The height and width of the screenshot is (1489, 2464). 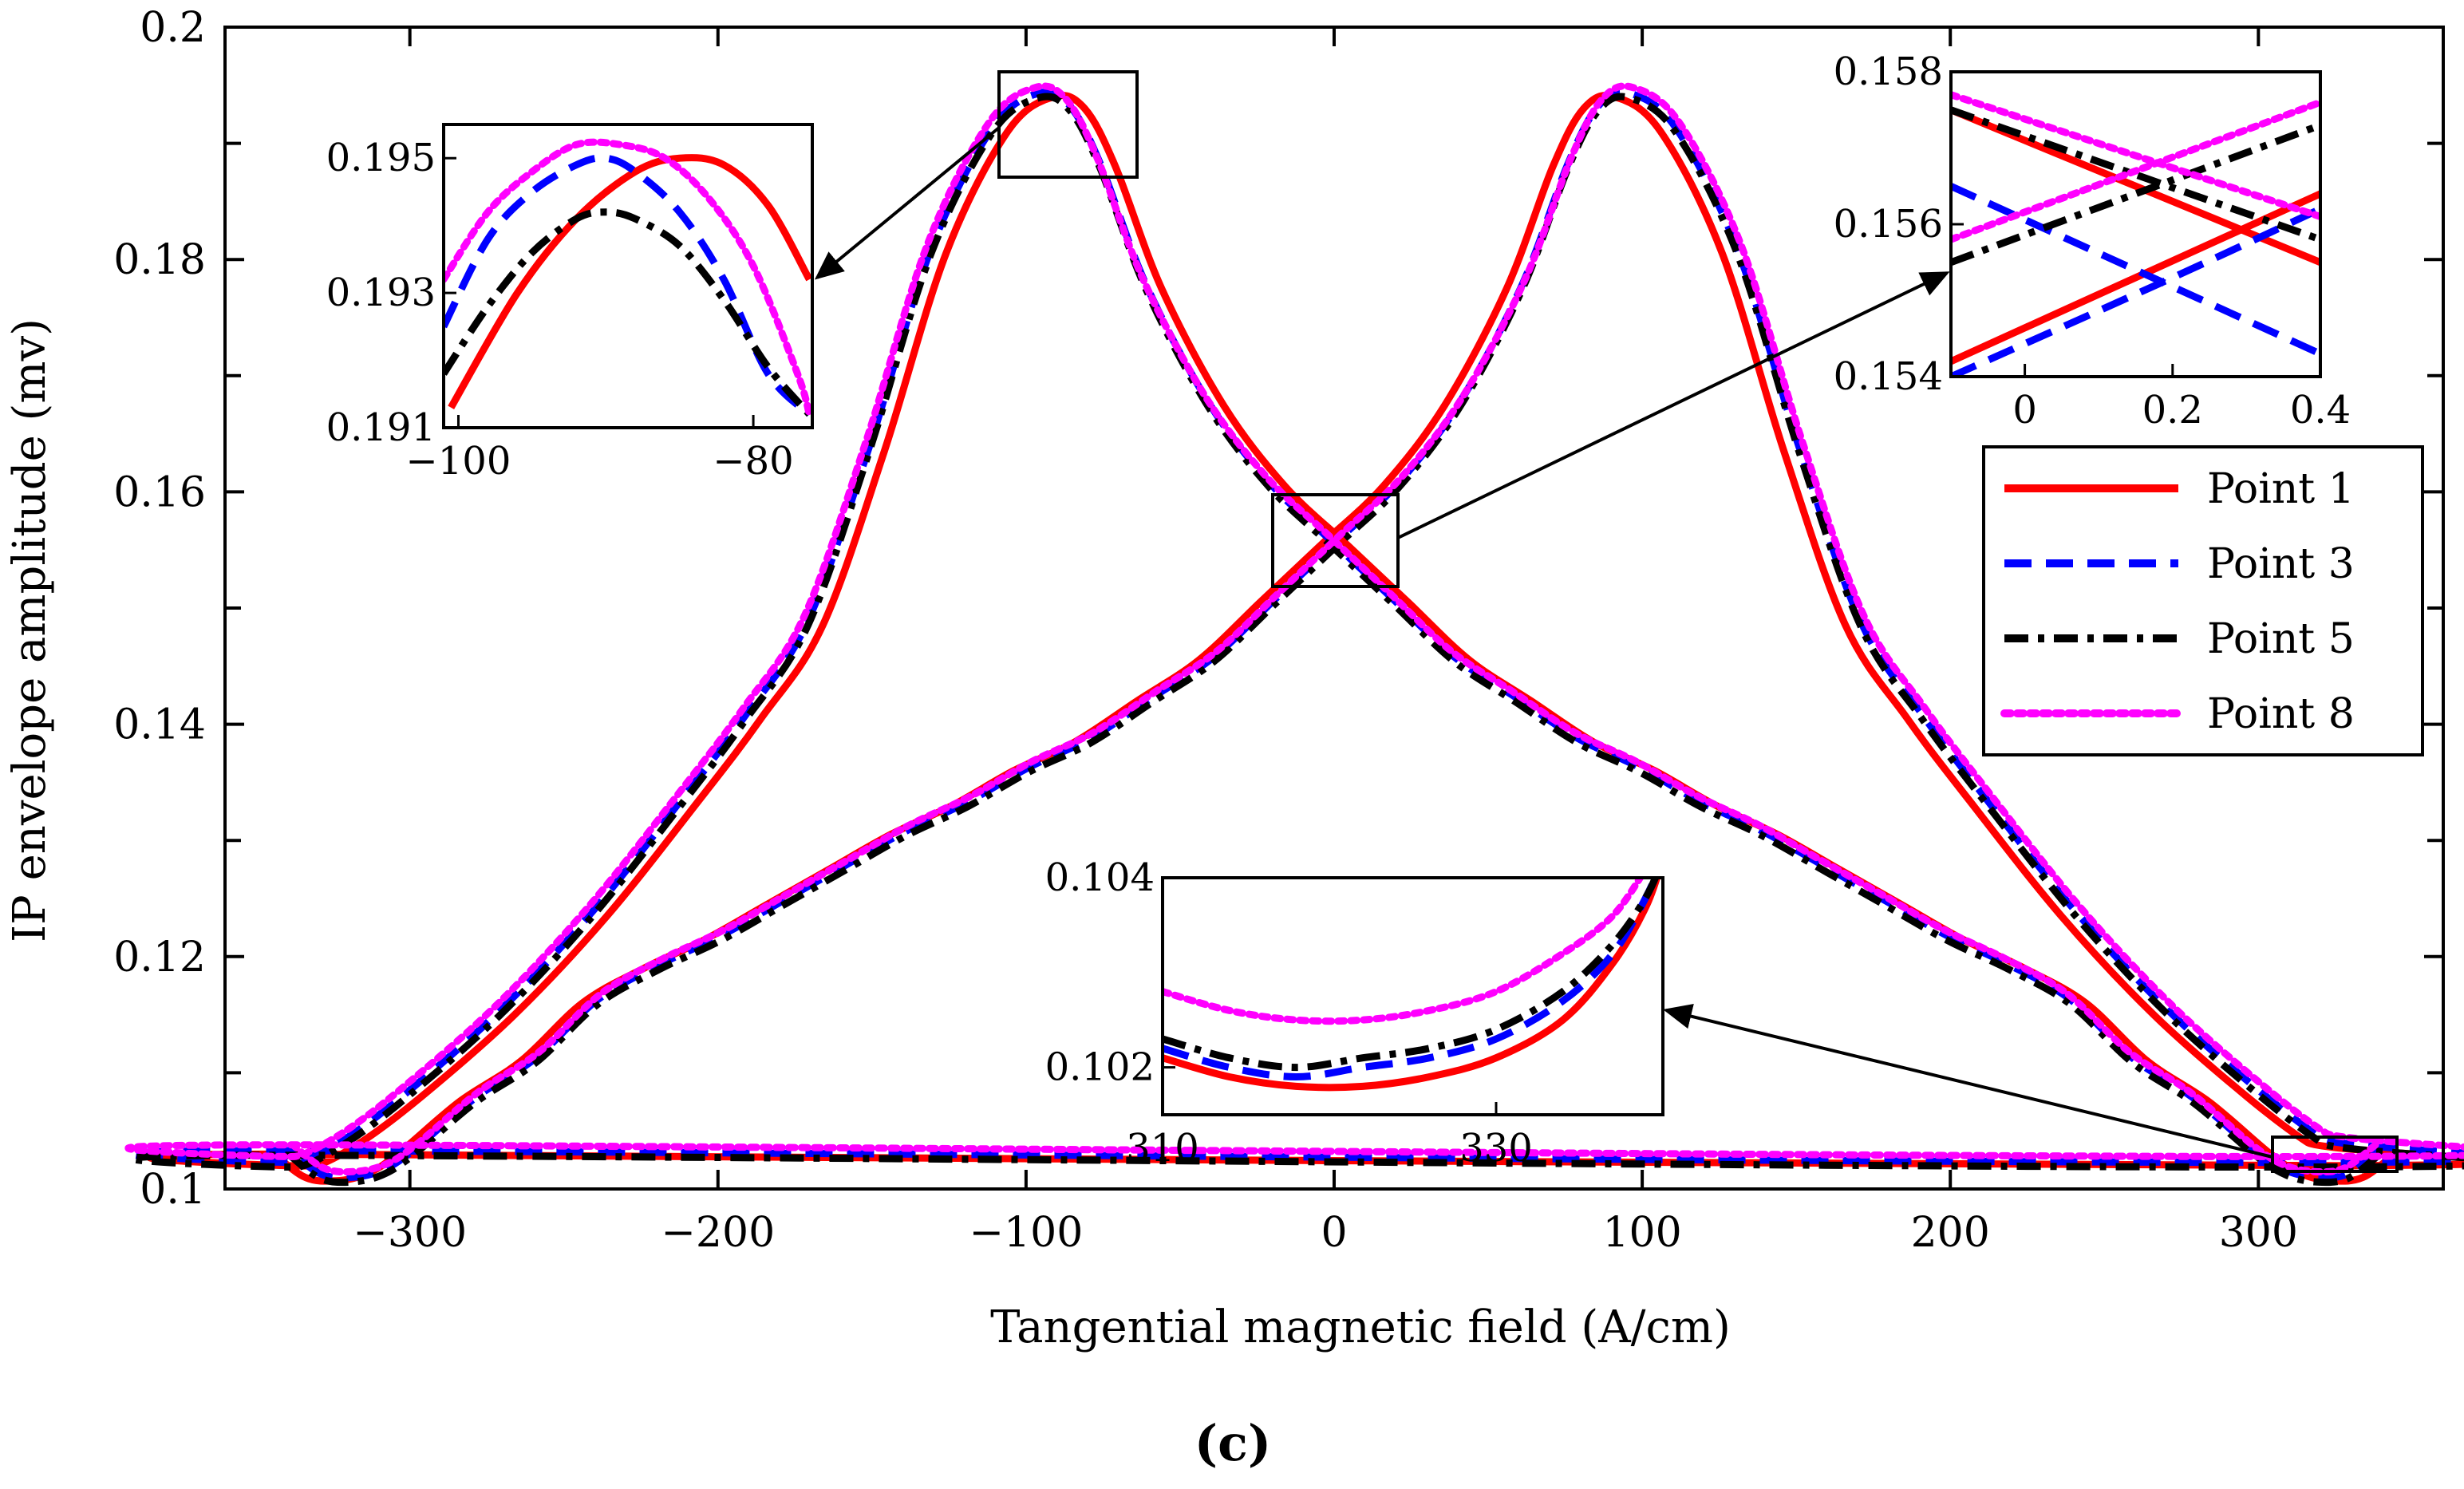 What do you see at coordinates (907, 203) in the screenshot?
I see `inset-peak-left-arrow` at bounding box center [907, 203].